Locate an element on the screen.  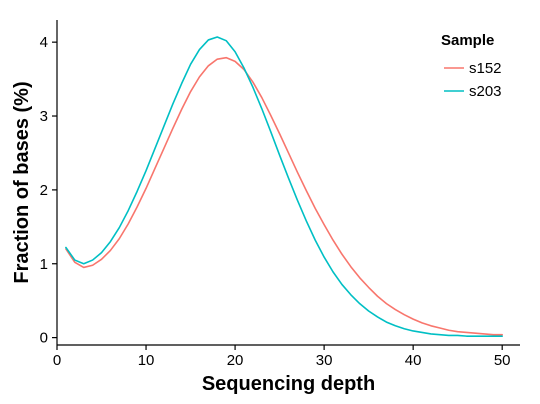
y-tick-label: 4 is located at coordinates (44, 42).